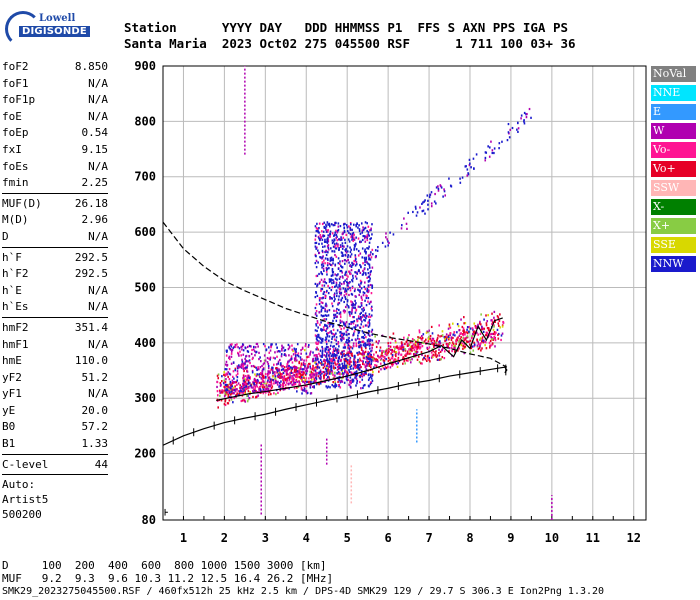  What do you see at coordinates (25, 464) in the screenshot?
I see `param-label: C-level` at bounding box center [25, 464].